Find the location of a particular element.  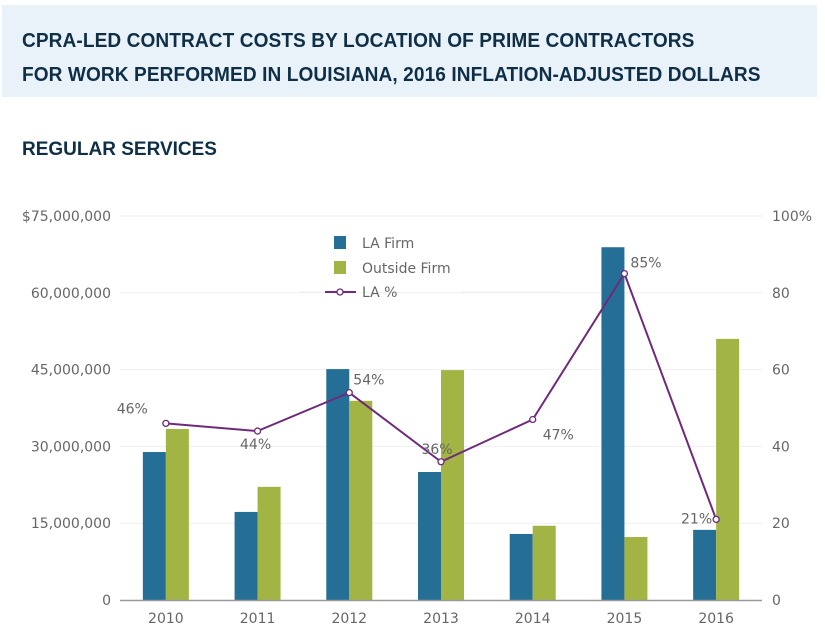

x-tick-label: 2015 is located at coordinates (625, 619).